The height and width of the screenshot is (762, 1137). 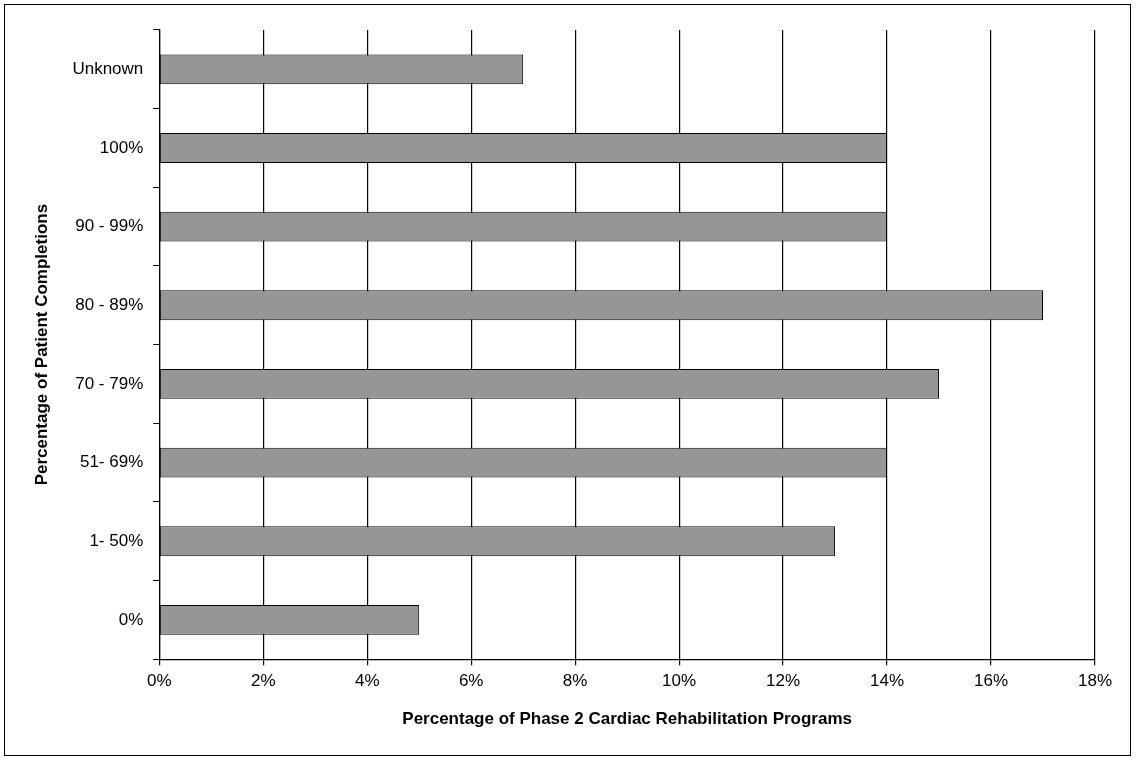 What do you see at coordinates (783, 681) in the screenshot?
I see `x-tick-label: 12%` at bounding box center [783, 681].